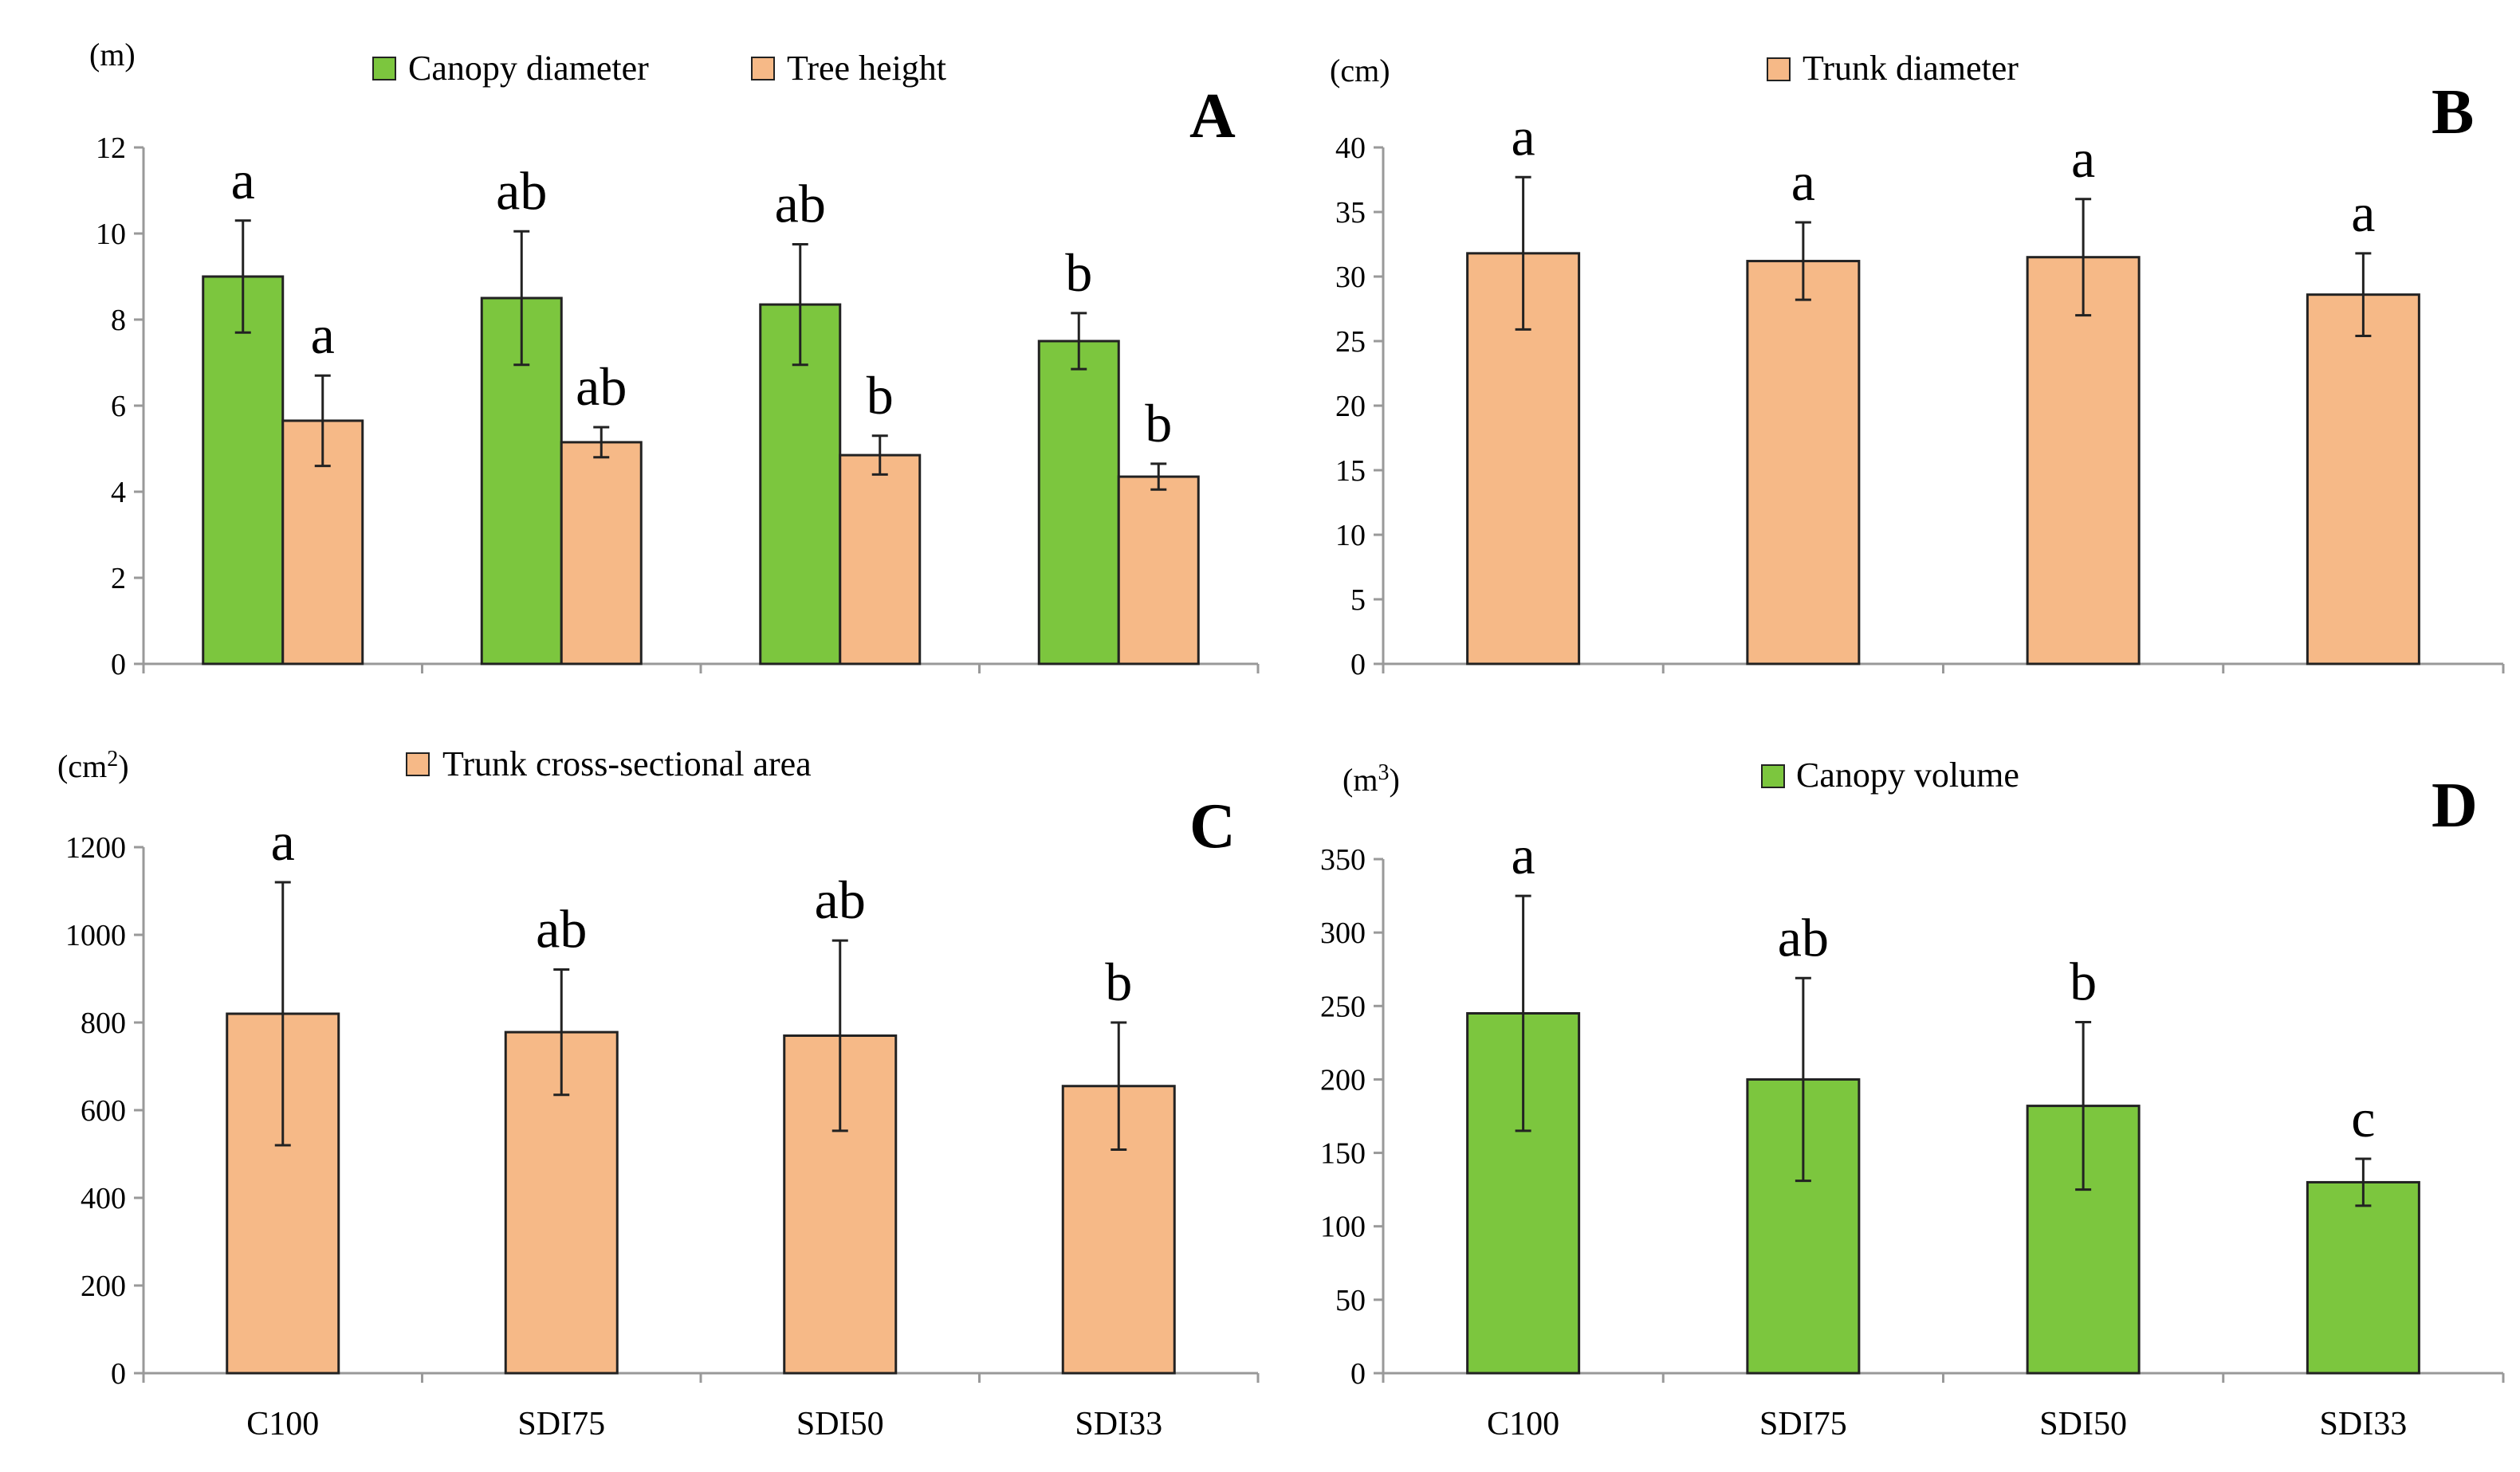 The height and width of the screenshot is (1472, 2520). I want to click on y-tick-label: 12, so click(111, 148).